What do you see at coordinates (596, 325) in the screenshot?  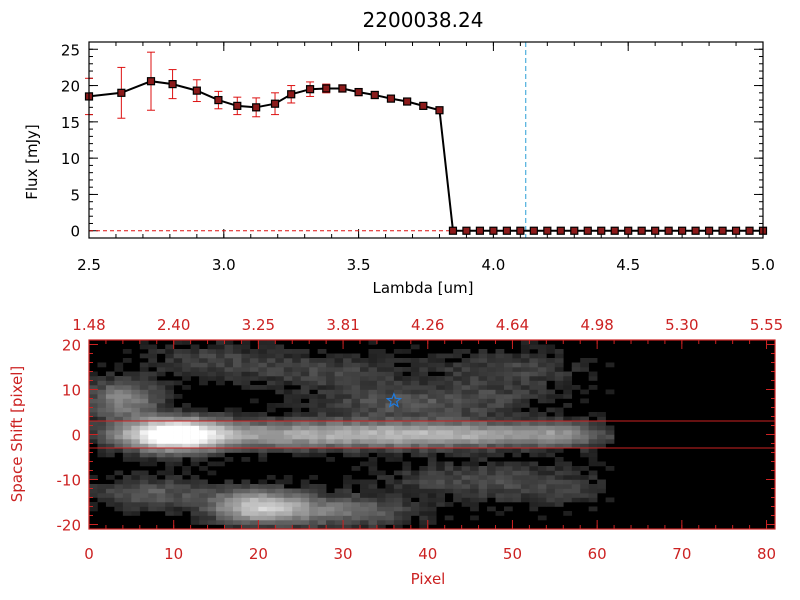 I see `wavelength-tick-label: 4.98` at bounding box center [596, 325].